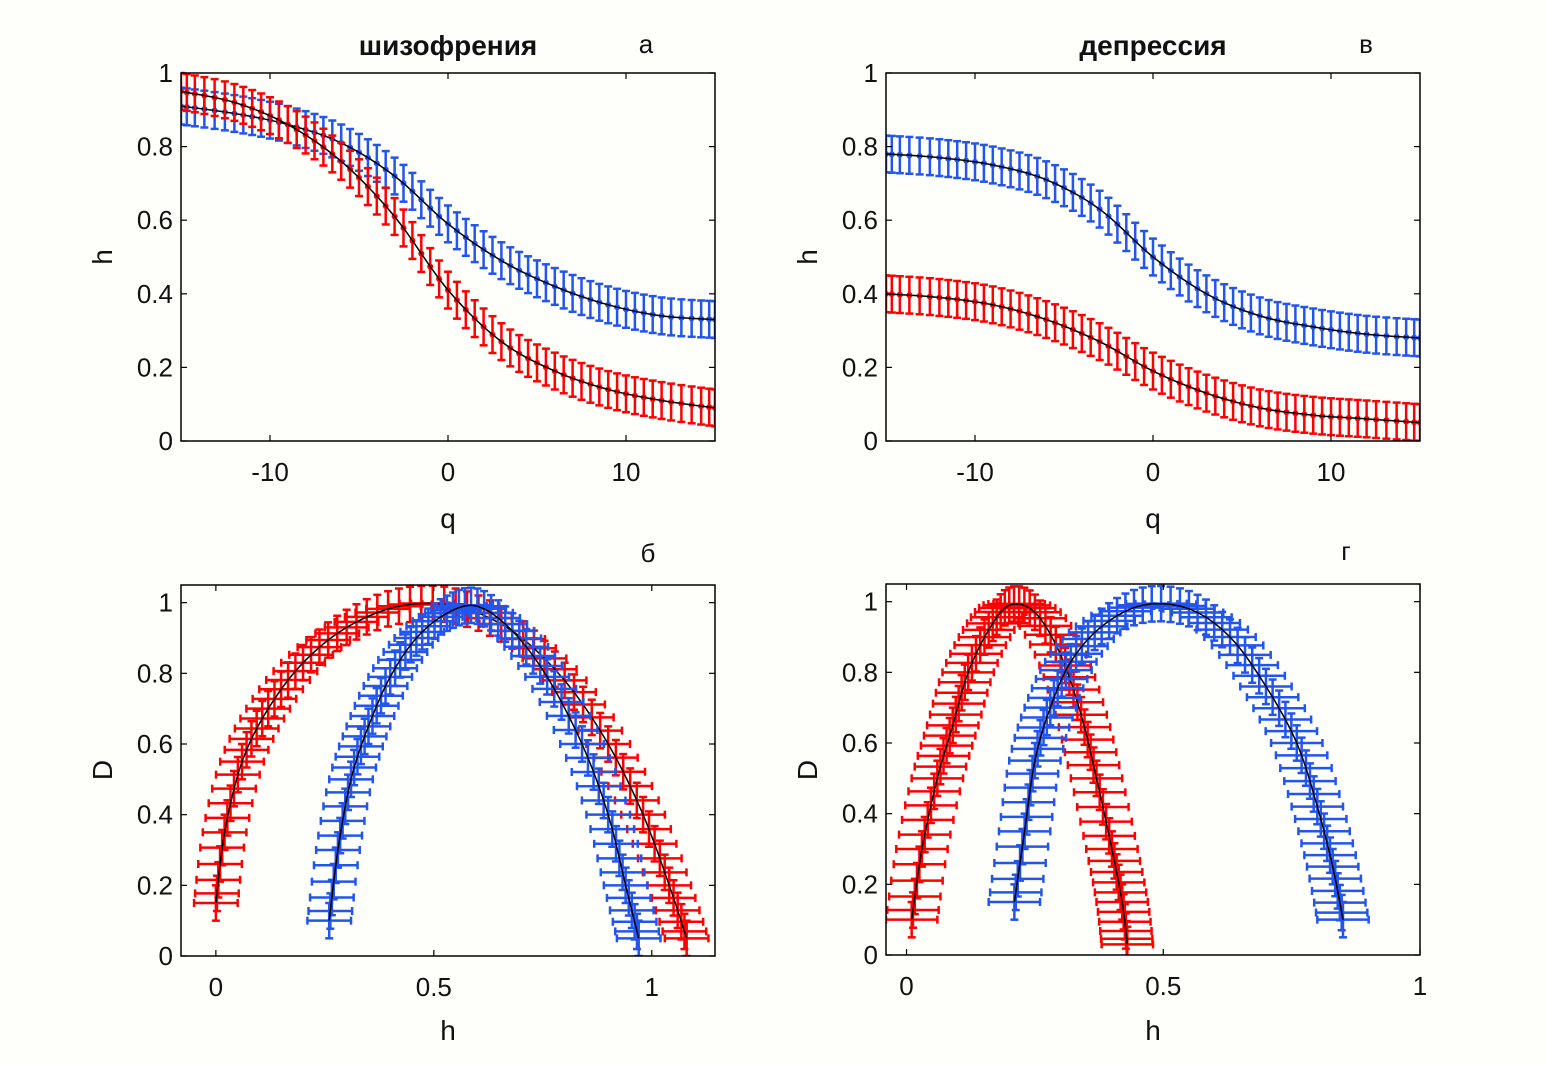  What do you see at coordinates (448, 45) in the screenshot?
I see `chart-title: шизофрения` at bounding box center [448, 45].